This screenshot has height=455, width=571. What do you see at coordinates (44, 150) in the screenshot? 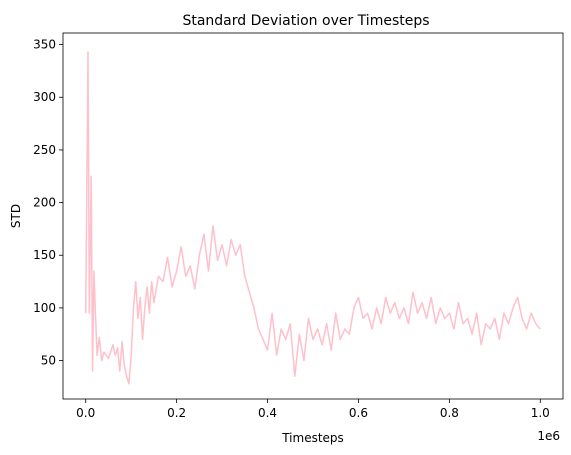
I see `y-tick-label: 250` at bounding box center [44, 150].